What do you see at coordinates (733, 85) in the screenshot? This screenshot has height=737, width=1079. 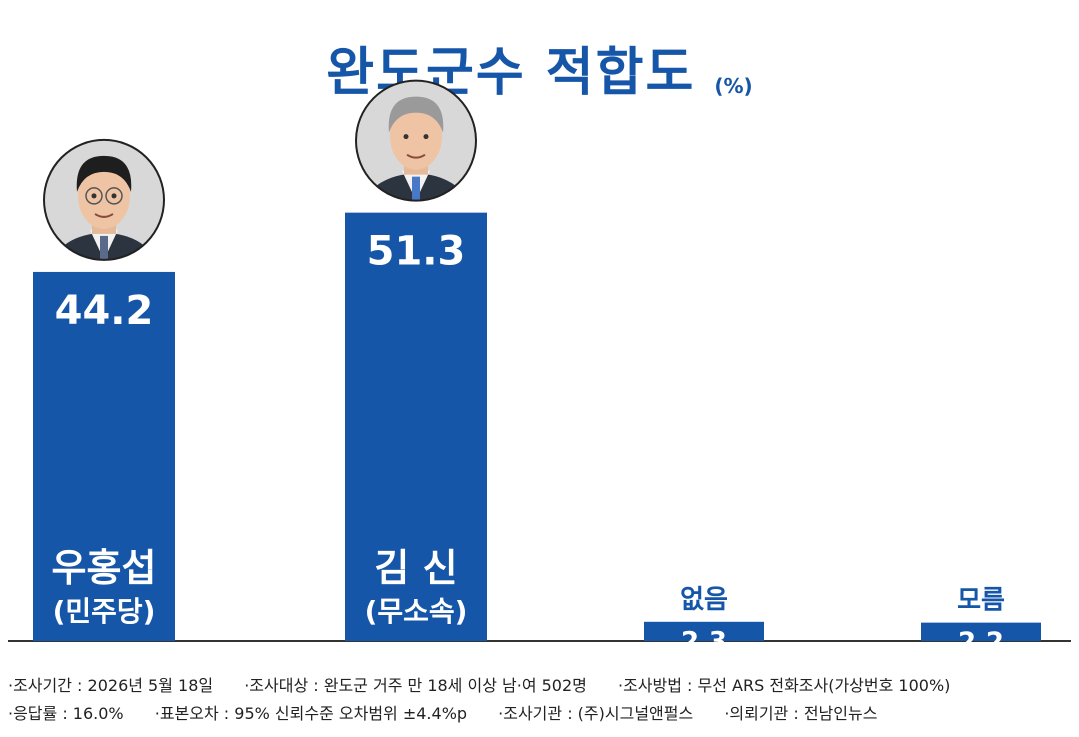 I see `unit-label: (%)` at bounding box center [733, 85].